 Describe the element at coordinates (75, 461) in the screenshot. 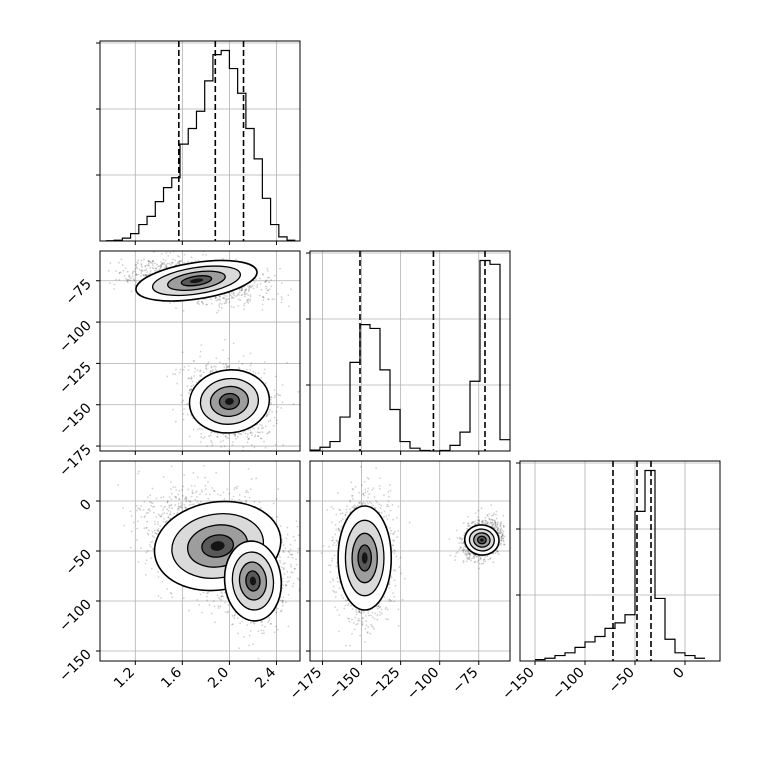

I see `y-tick-label: −175` at that location.